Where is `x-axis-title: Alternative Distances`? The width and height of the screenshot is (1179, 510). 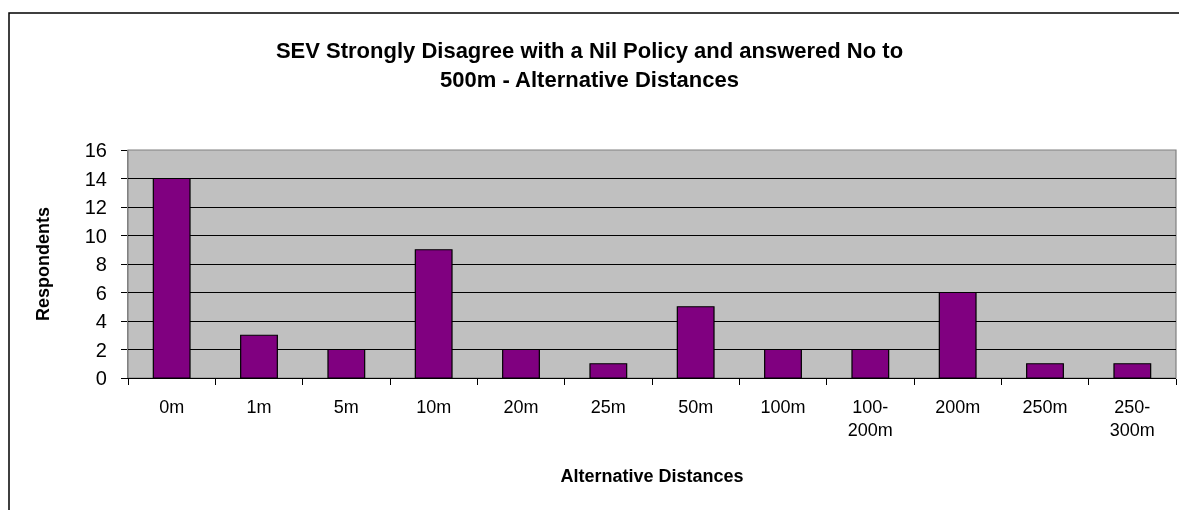
x-axis-title: Alternative Distances is located at coordinates (652, 476).